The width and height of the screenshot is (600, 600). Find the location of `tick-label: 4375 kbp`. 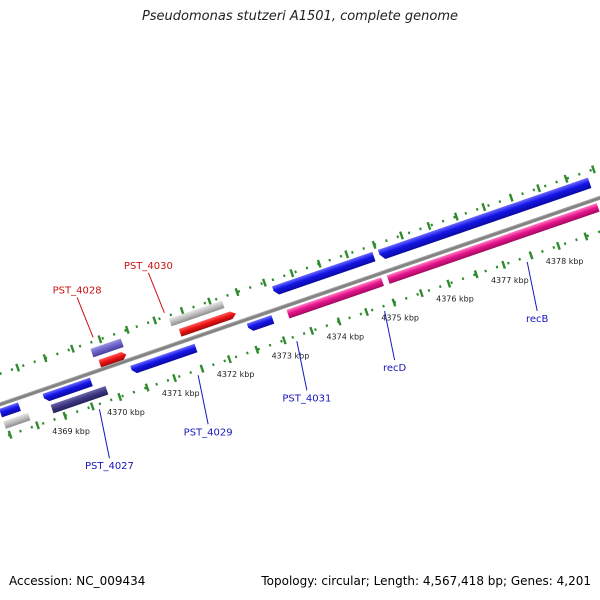

tick-label: 4375 kbp is located at coordinates (400, 318).